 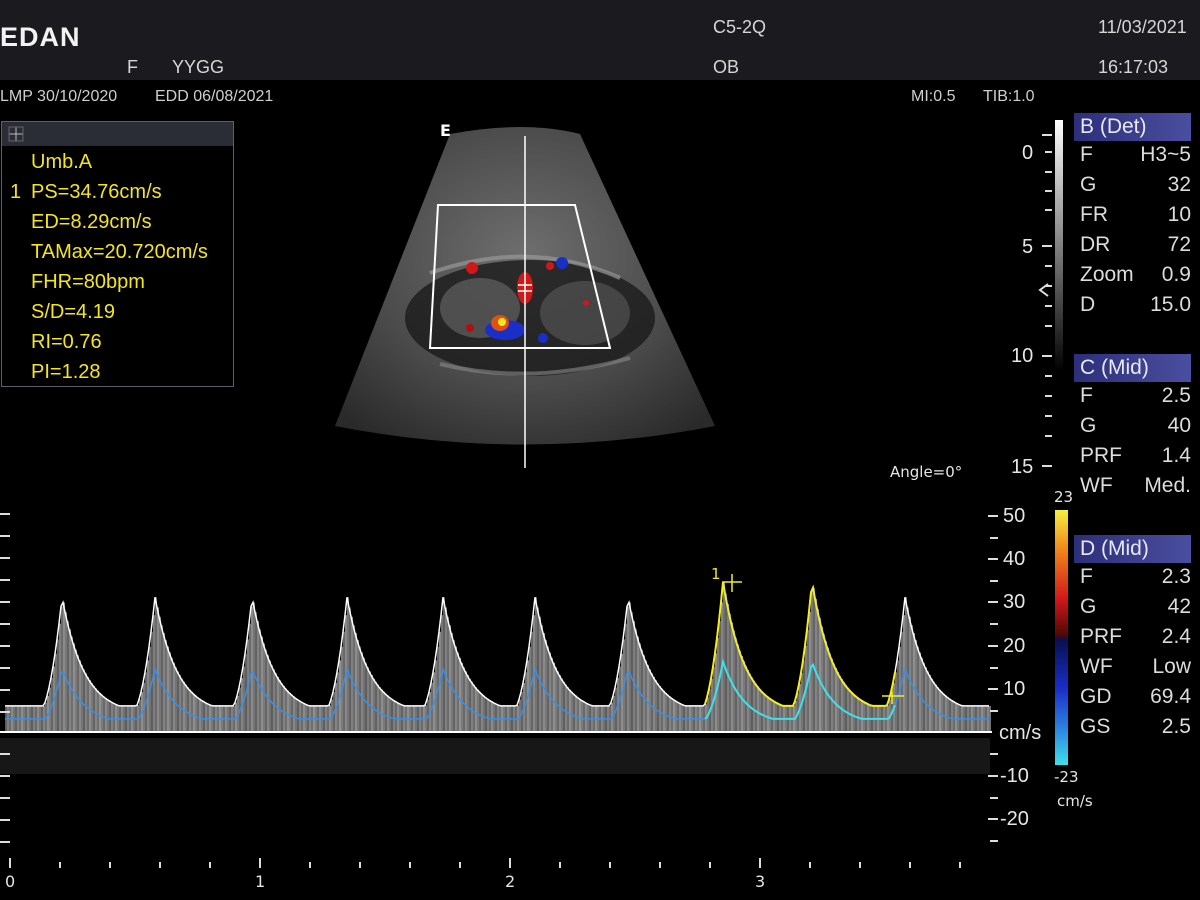 I want to click on panel-c-title: C (Mid), so click(x=1132, y=368).